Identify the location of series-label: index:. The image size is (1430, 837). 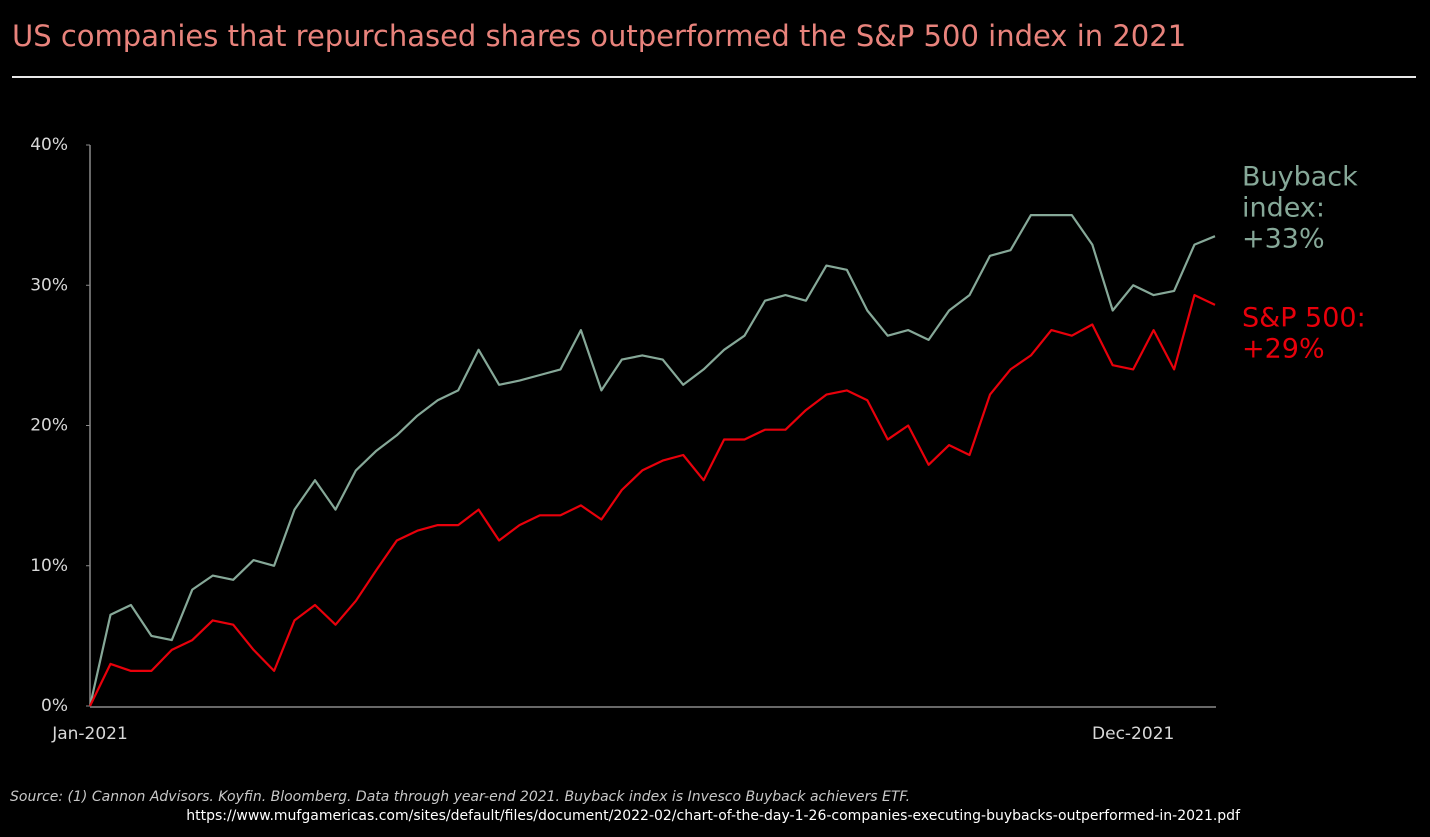
(1283, 208).